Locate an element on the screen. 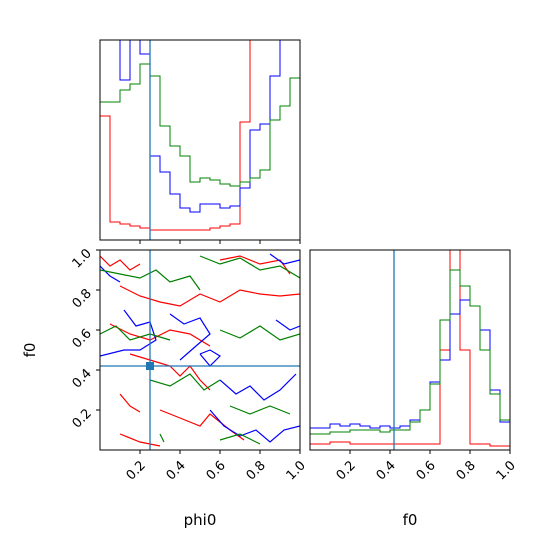  phi0-histogram-panel is located at coordinates (200, 141).